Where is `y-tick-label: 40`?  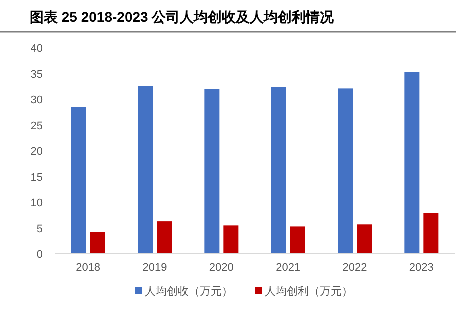 y-tick-label: 40 is located at coordinates (36, 49).